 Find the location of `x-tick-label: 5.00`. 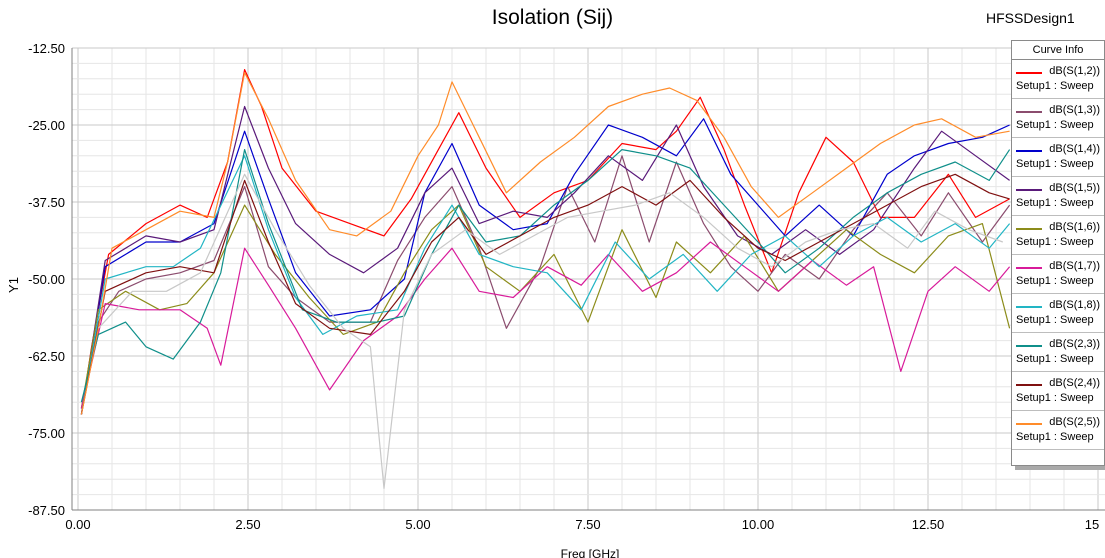

x-tick-label: 5.00 is located at coordinates (417, 524).